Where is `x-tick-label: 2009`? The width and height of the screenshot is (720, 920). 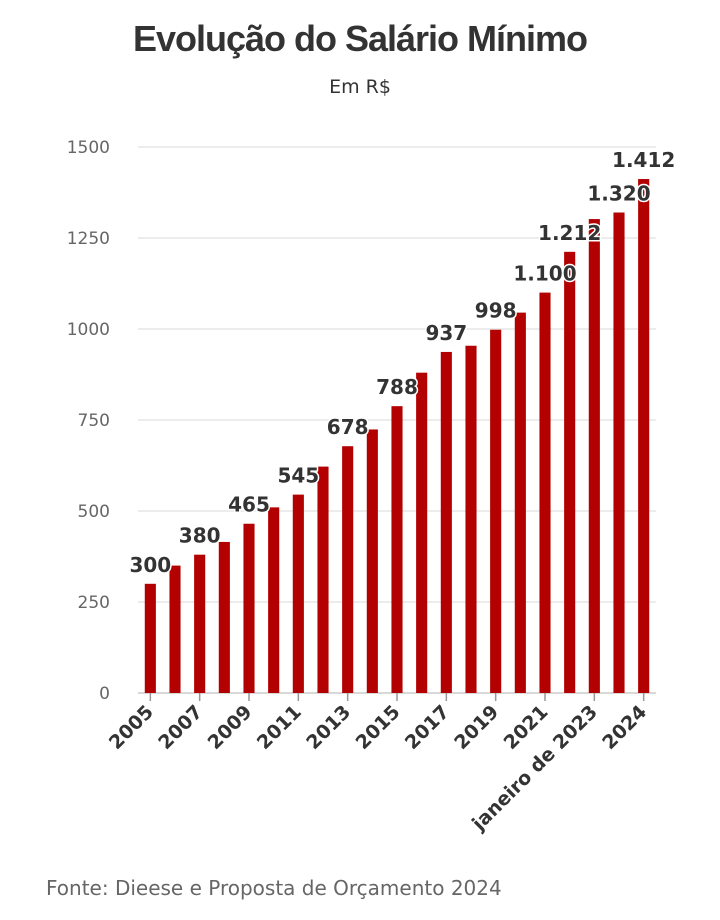 x-tick-label: 2009 is located at coordinates (230, 727).